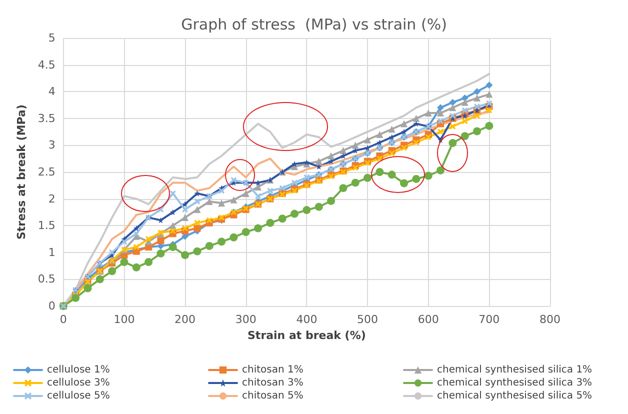 The height and width of the screenshot is (414, 628). I want to click on legend-label: cellulose 1%, so click(78, 370).